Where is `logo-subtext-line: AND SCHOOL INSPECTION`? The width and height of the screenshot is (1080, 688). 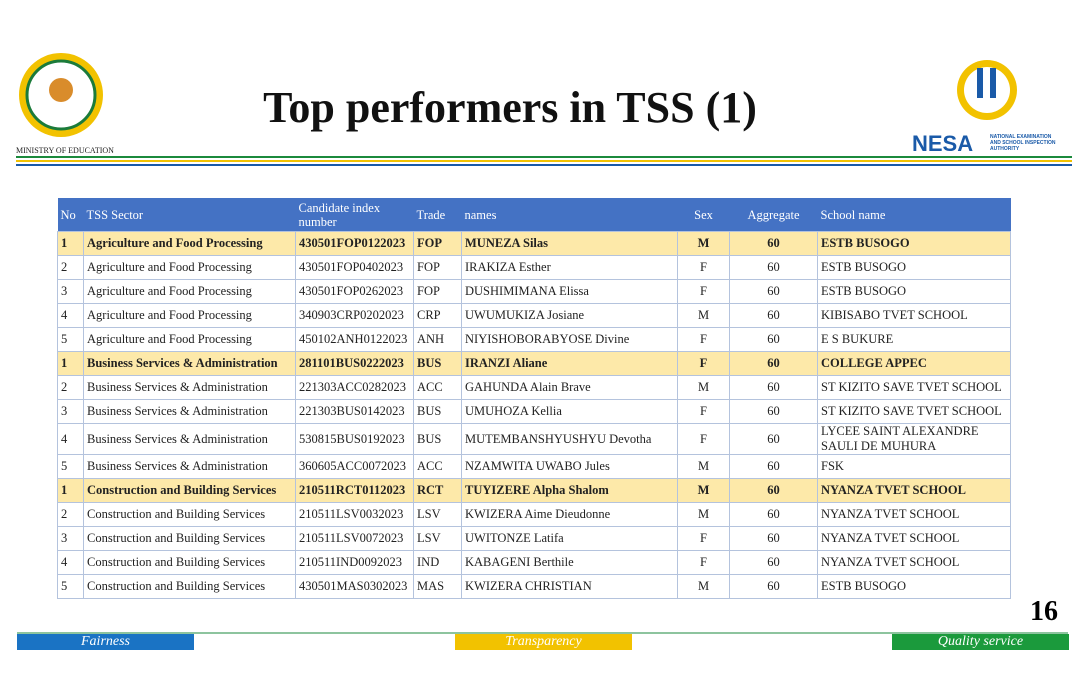
logo-subtext-line: AND SCHOOL INSPECTION is located at coordinates (1023, 143).